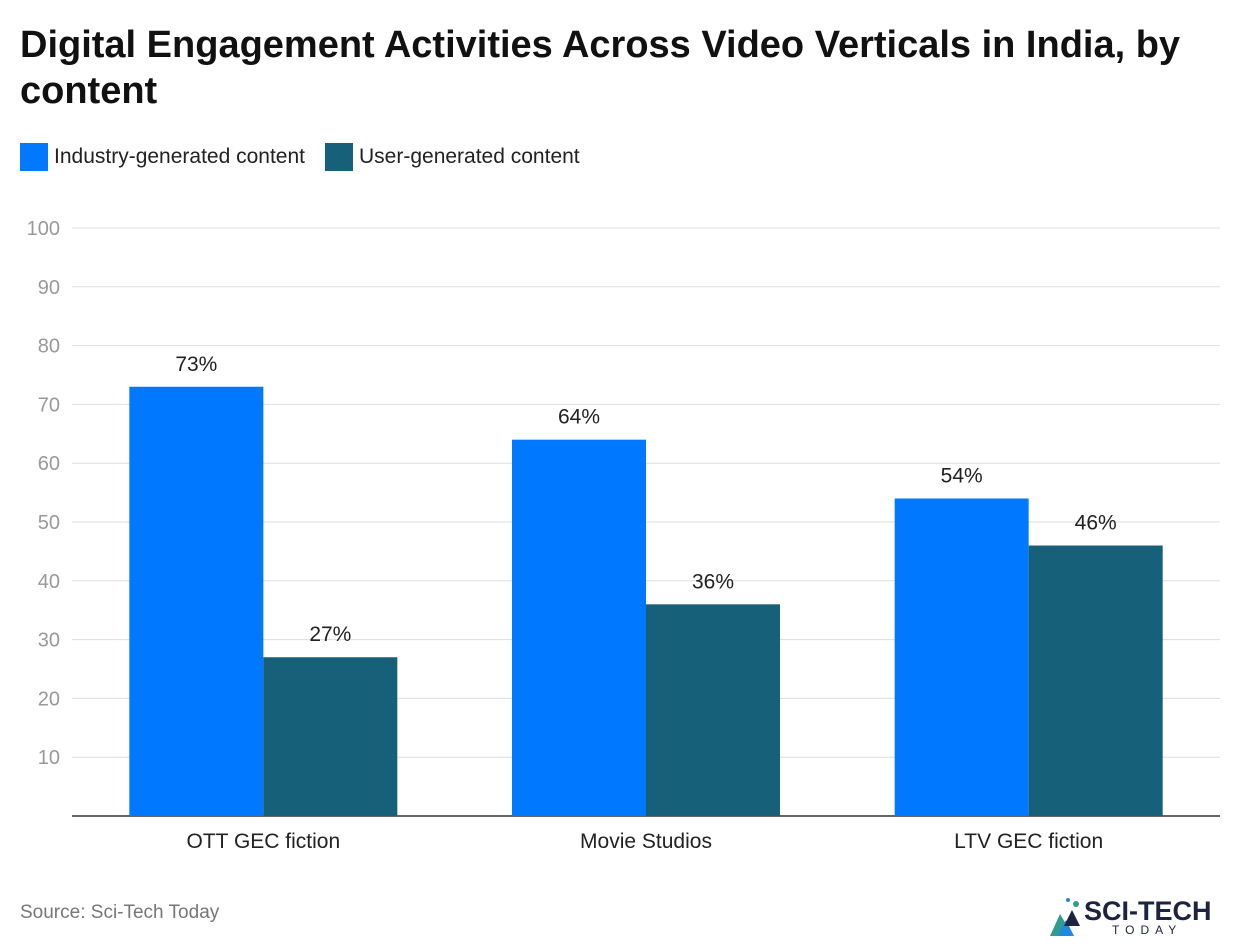 The width and height of the screenshot is (1240, 948). What do you see at coordinates (49, 758) in the screenshot?
I see `y-tick-label-10: 10` at bounding box center [49, 758].